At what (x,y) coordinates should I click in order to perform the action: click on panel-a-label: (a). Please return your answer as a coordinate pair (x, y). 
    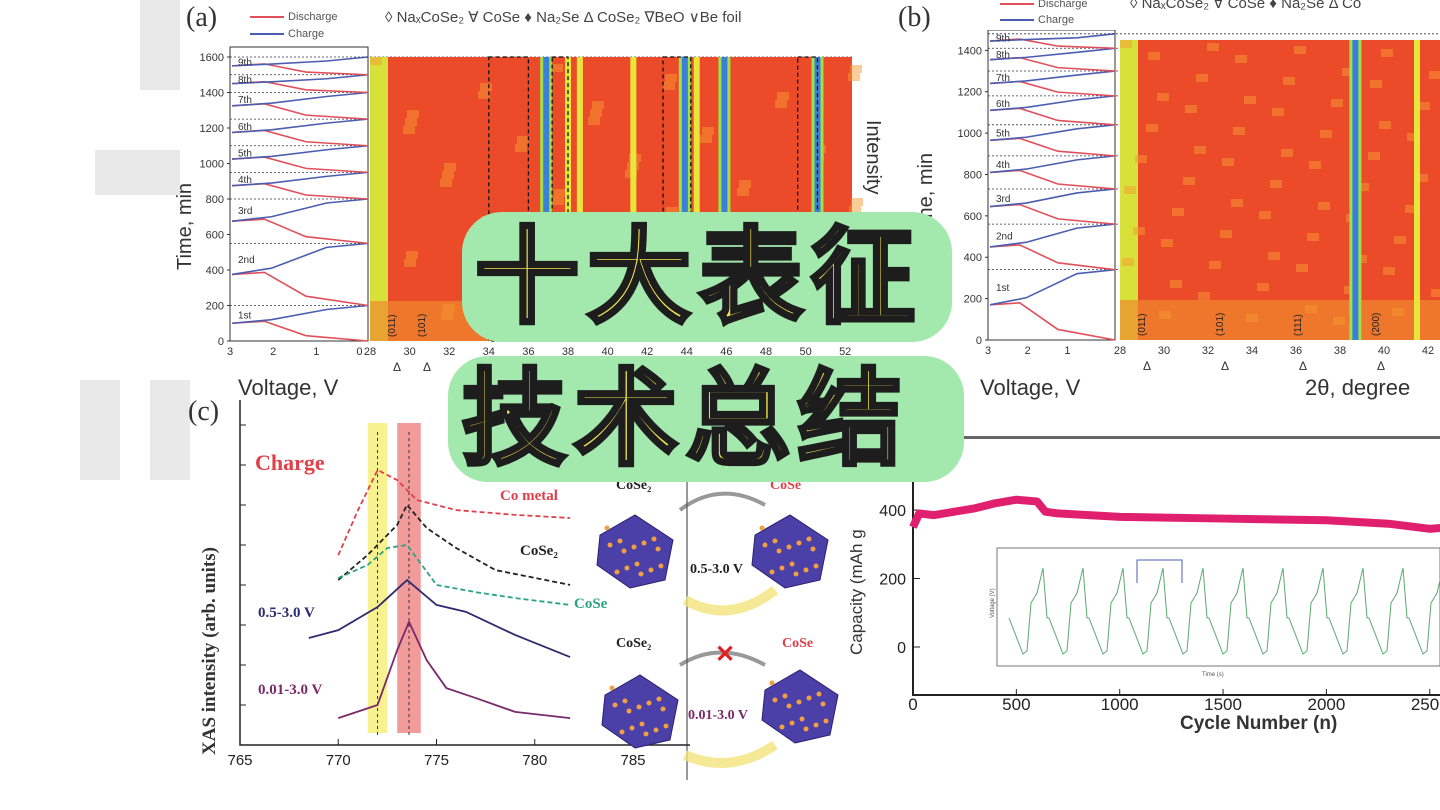
    Looking at the image, I should click on (202, 17).